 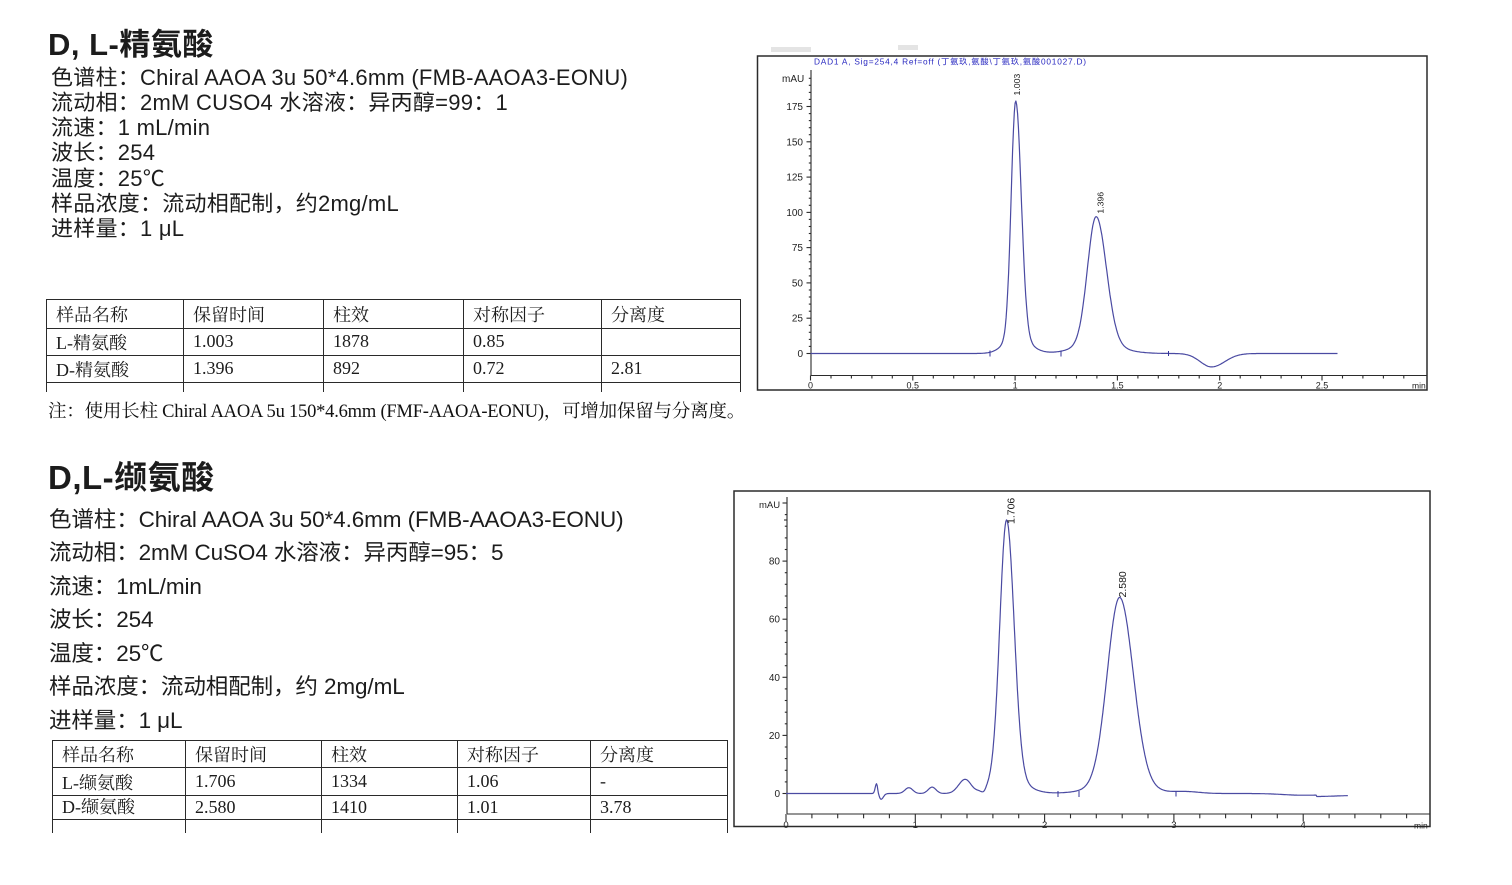 I want to click on svg-text: 1.706, so click(x=1012, y=511).